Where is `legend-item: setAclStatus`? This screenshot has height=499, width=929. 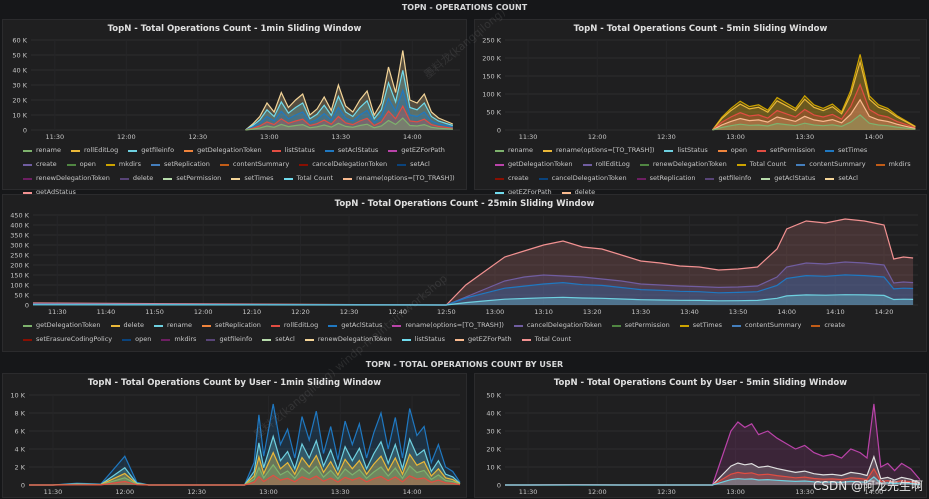
legend-item: setAclStatus is located at coordinates (351, 150).